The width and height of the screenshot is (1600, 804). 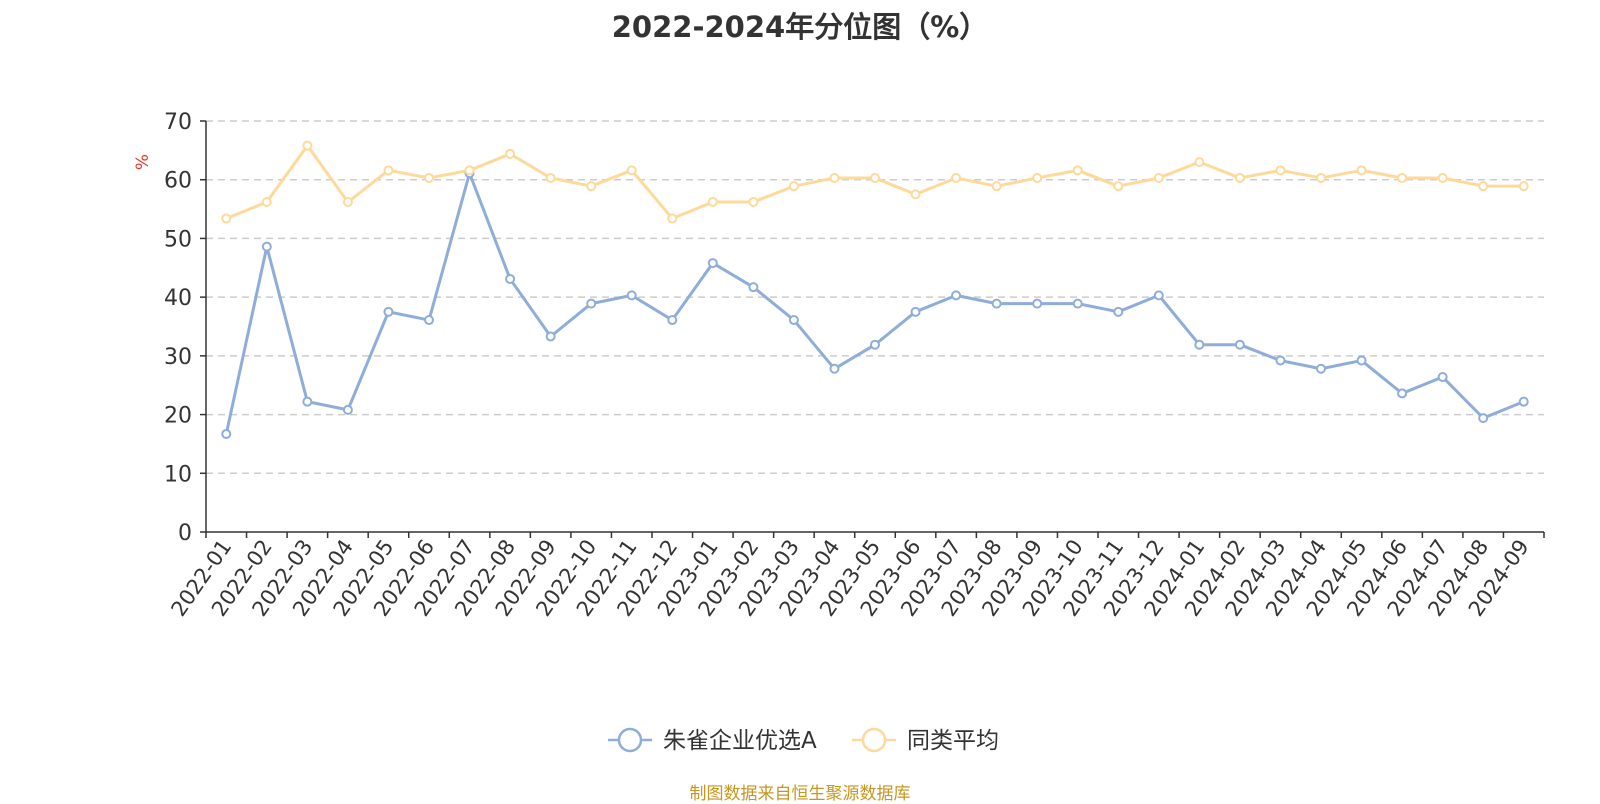 What do you see at coordinates (178, 357) in the screenshot?
I see `y-tick-label: 30` at bounding box center [178, 357].